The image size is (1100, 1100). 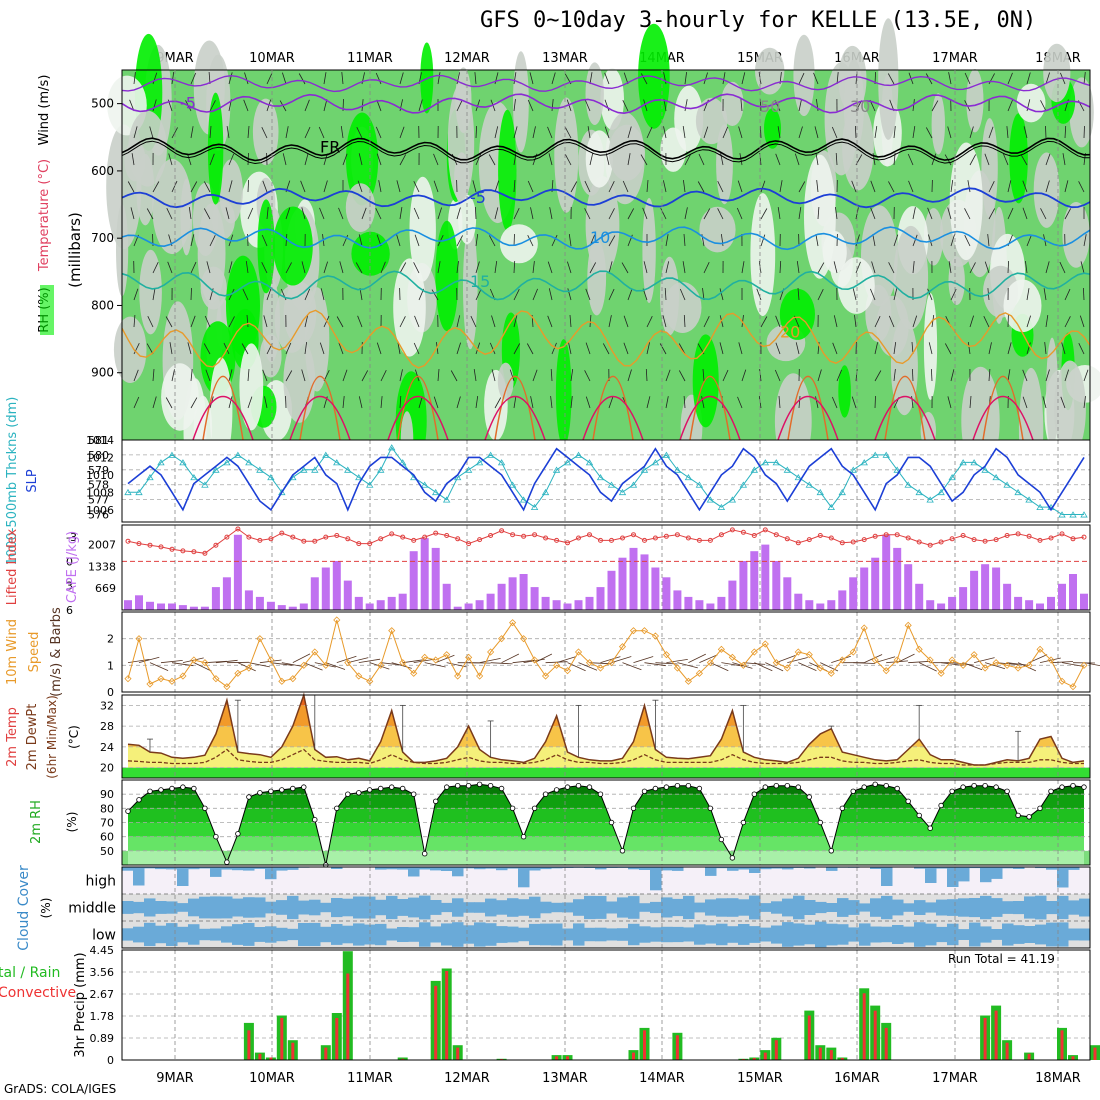 What do you see at coordinates (606, 736) in the screenshot?
I see `temp-frame` at bounding box center [606, 736].